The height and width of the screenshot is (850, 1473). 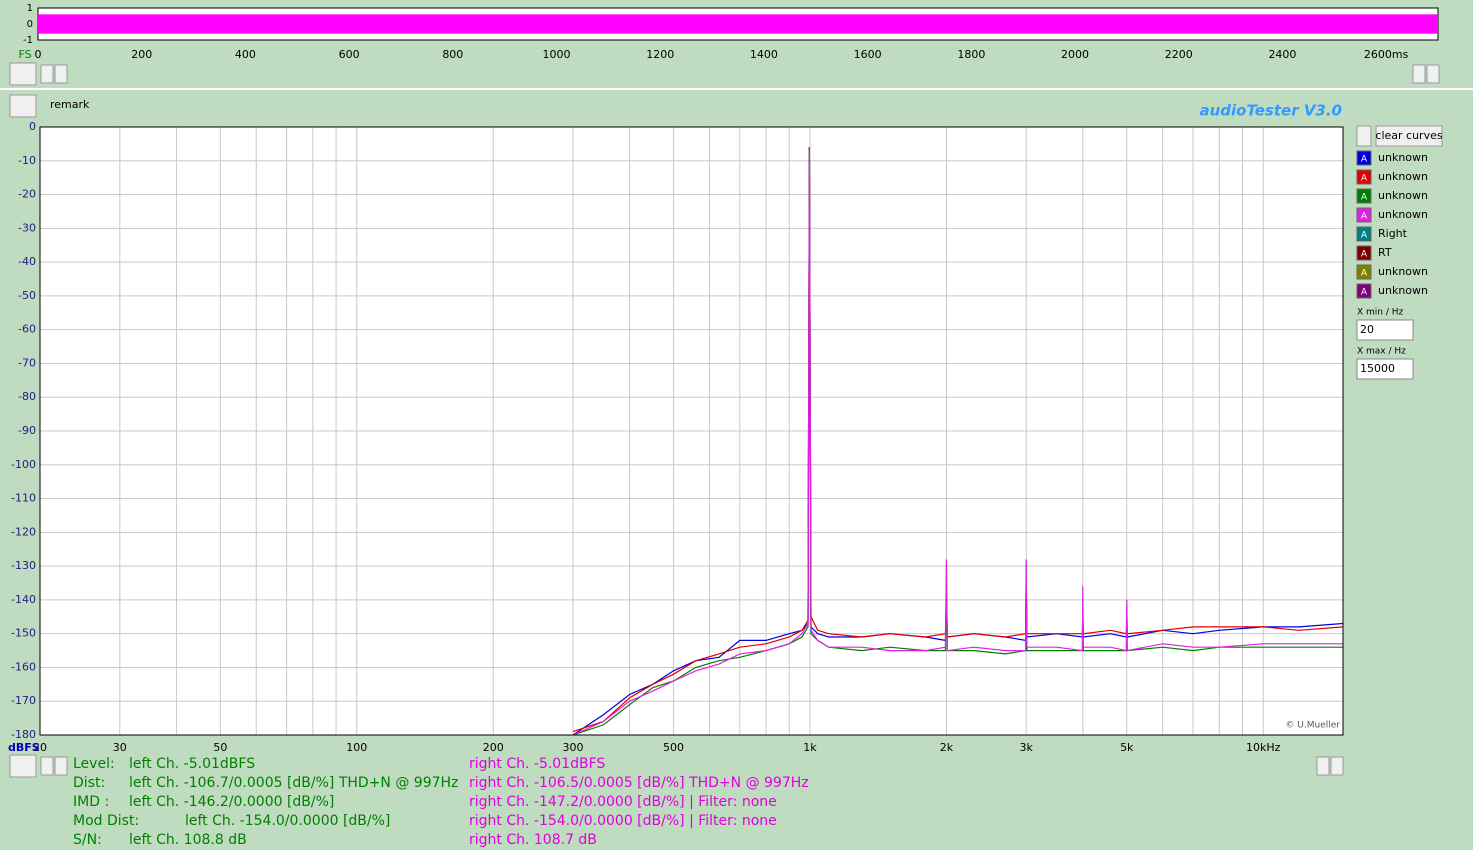 I want to click on y-tick-label: -180, so click(x=23, y=734).